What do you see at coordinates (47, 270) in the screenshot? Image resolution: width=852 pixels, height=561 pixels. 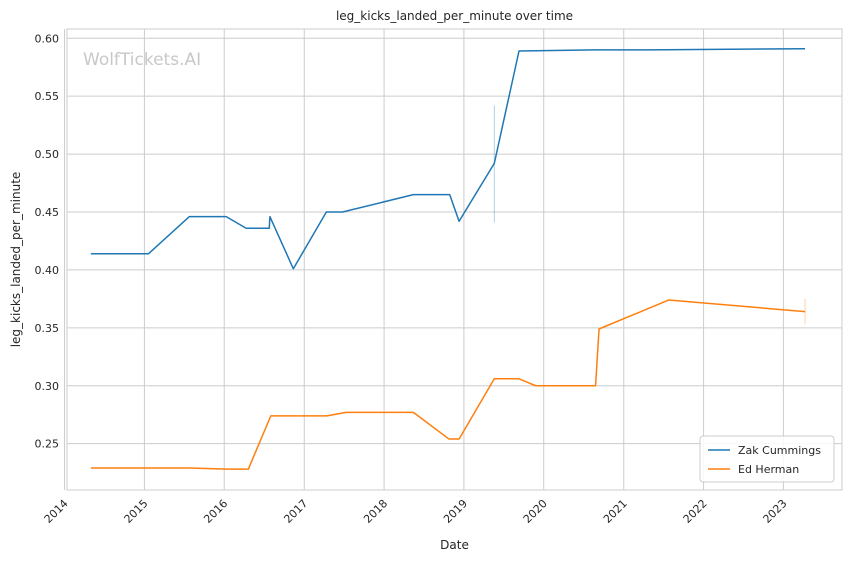 I see `y-tick-label: 0.40` at bounding box center [47, 270].